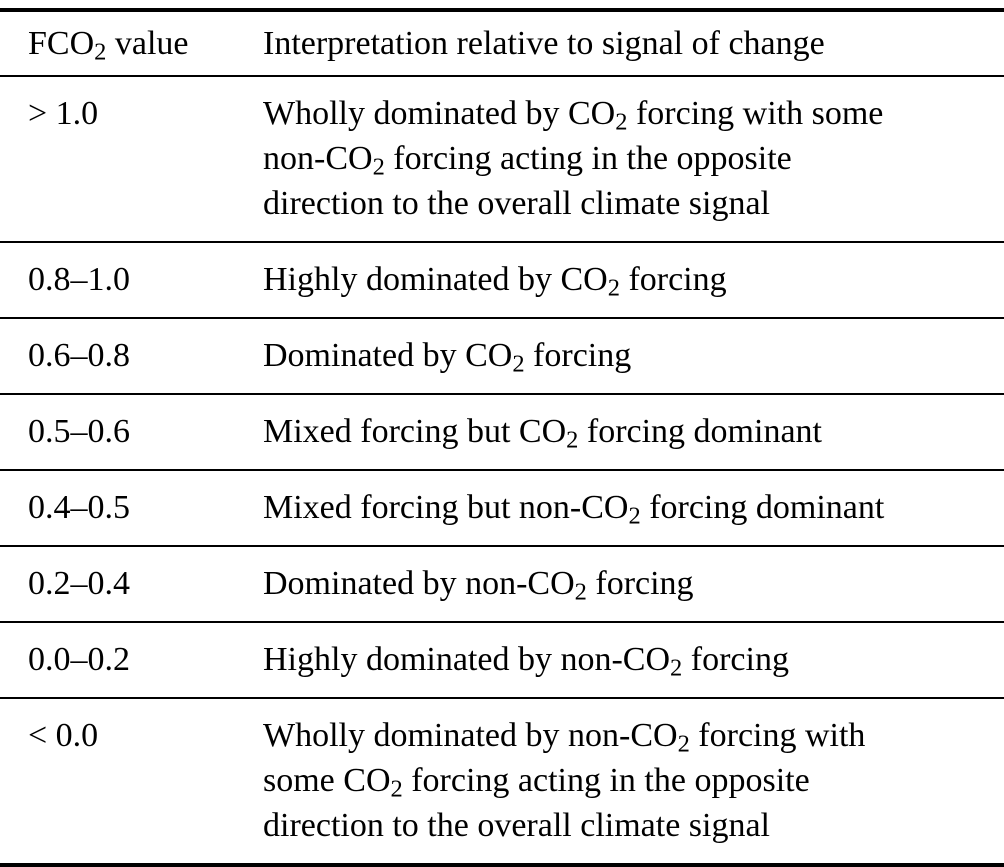 Image resolution: width=1004 pixels, height=867 pixels. I want to click on fco2-value-cell: 0.2–0.4, so click(79, 583).